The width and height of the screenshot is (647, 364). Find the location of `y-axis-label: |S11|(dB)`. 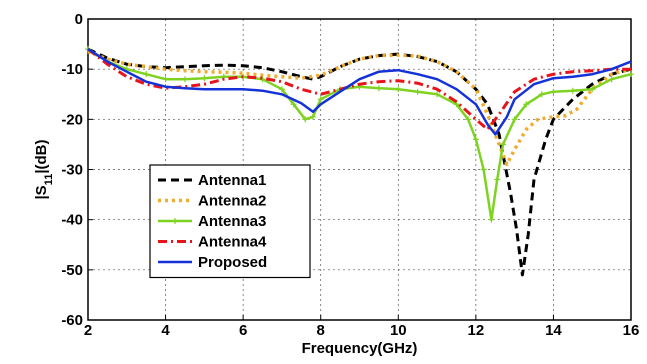

y-axis-label: |S11|(dB) is located at coordinates (44, 169).